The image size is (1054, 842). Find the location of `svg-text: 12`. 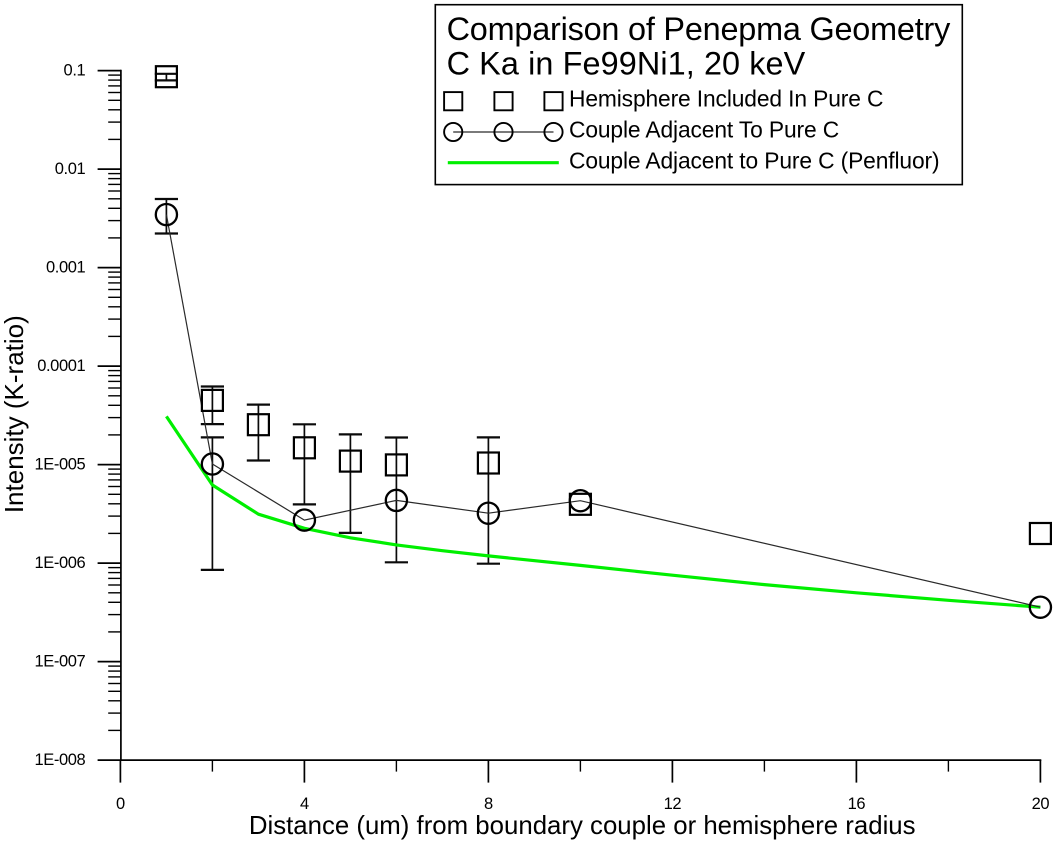

svg-text: 12 is located at coordinates (673, 804).